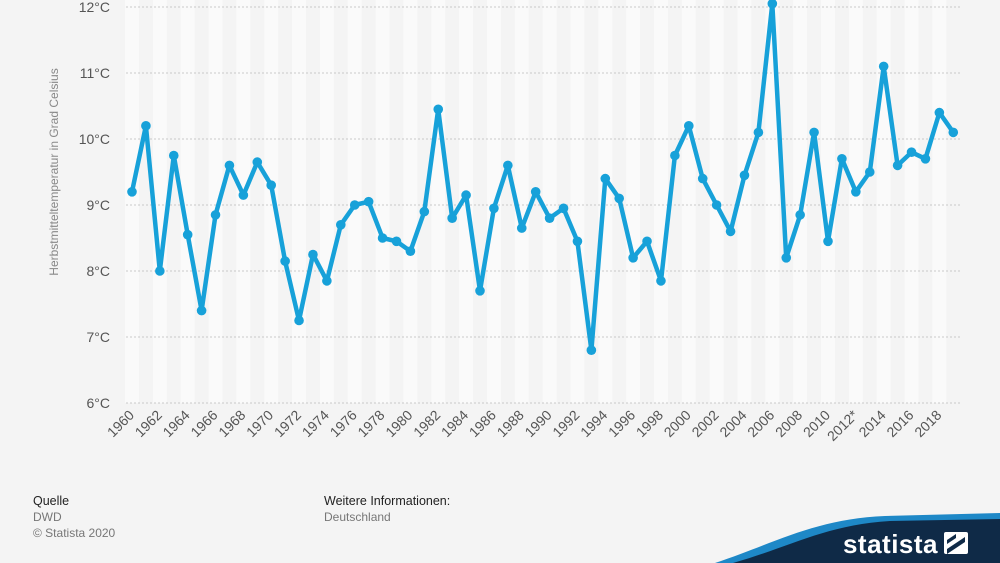 Image resolution: width=1000 pixels, height=563 pixels. Describe the element at coordinates (649, 423) in the screenshot. I see `x-tick-label: 1998` at that location.